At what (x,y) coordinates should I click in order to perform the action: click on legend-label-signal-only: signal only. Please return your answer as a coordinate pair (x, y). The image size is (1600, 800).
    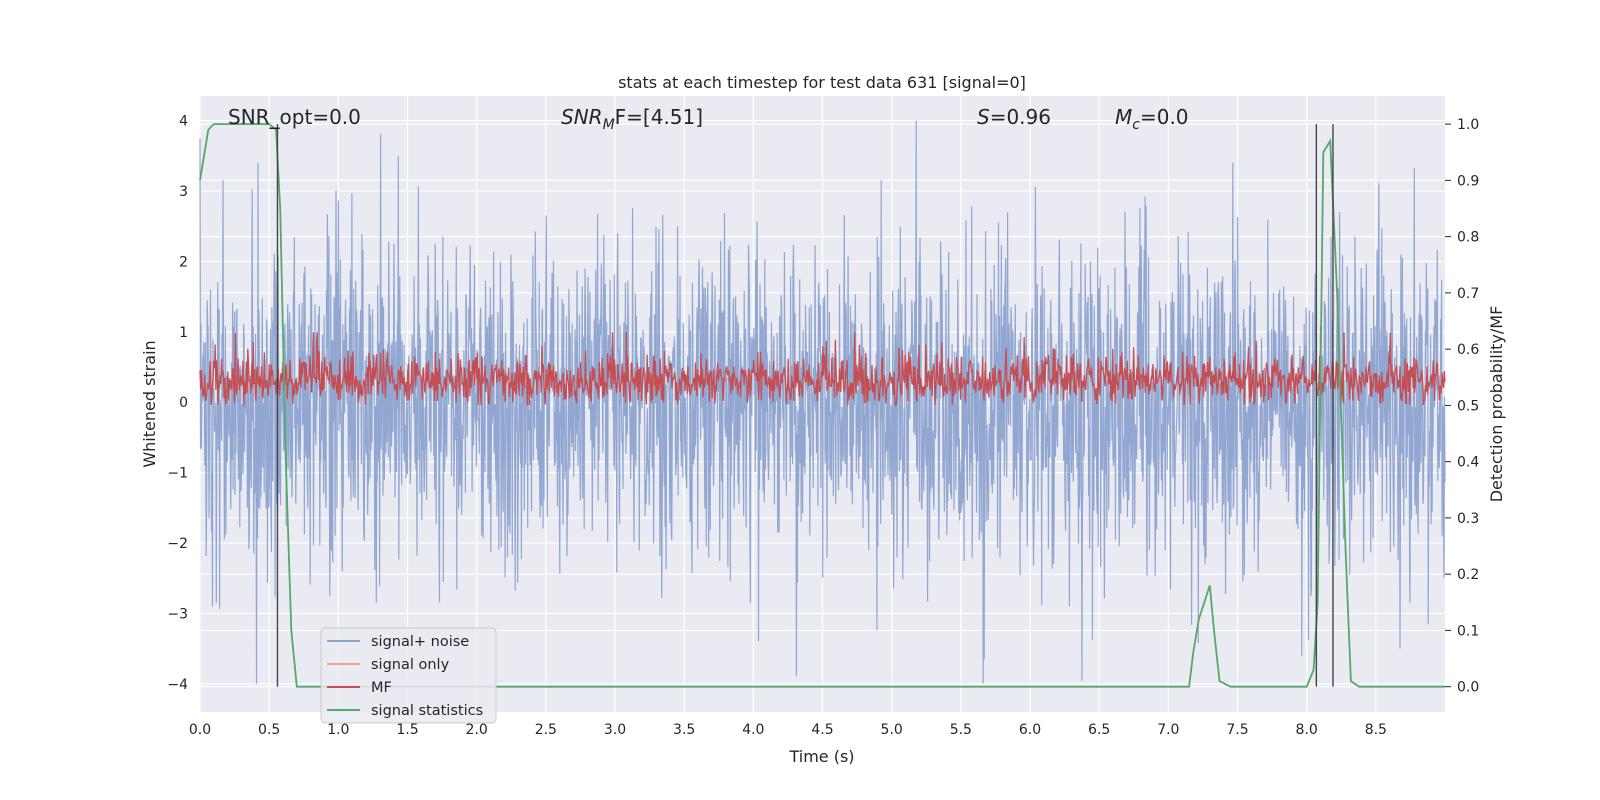
    Looking at the image, I should click on (410, 665).